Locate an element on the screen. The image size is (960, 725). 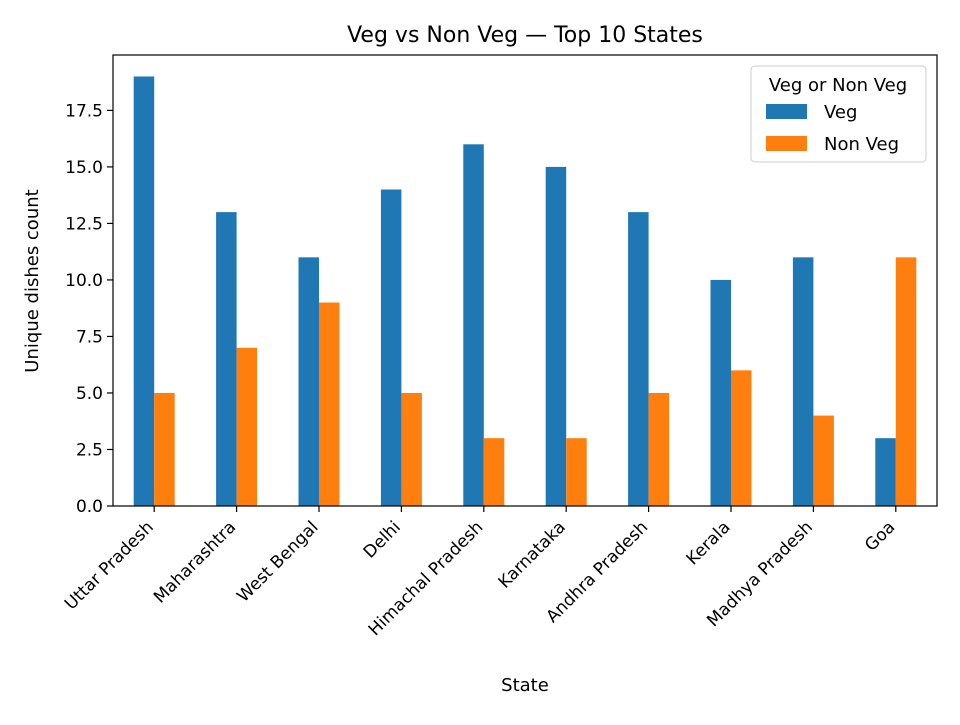
x-axis-label: State is located at coordinates (525, 685).